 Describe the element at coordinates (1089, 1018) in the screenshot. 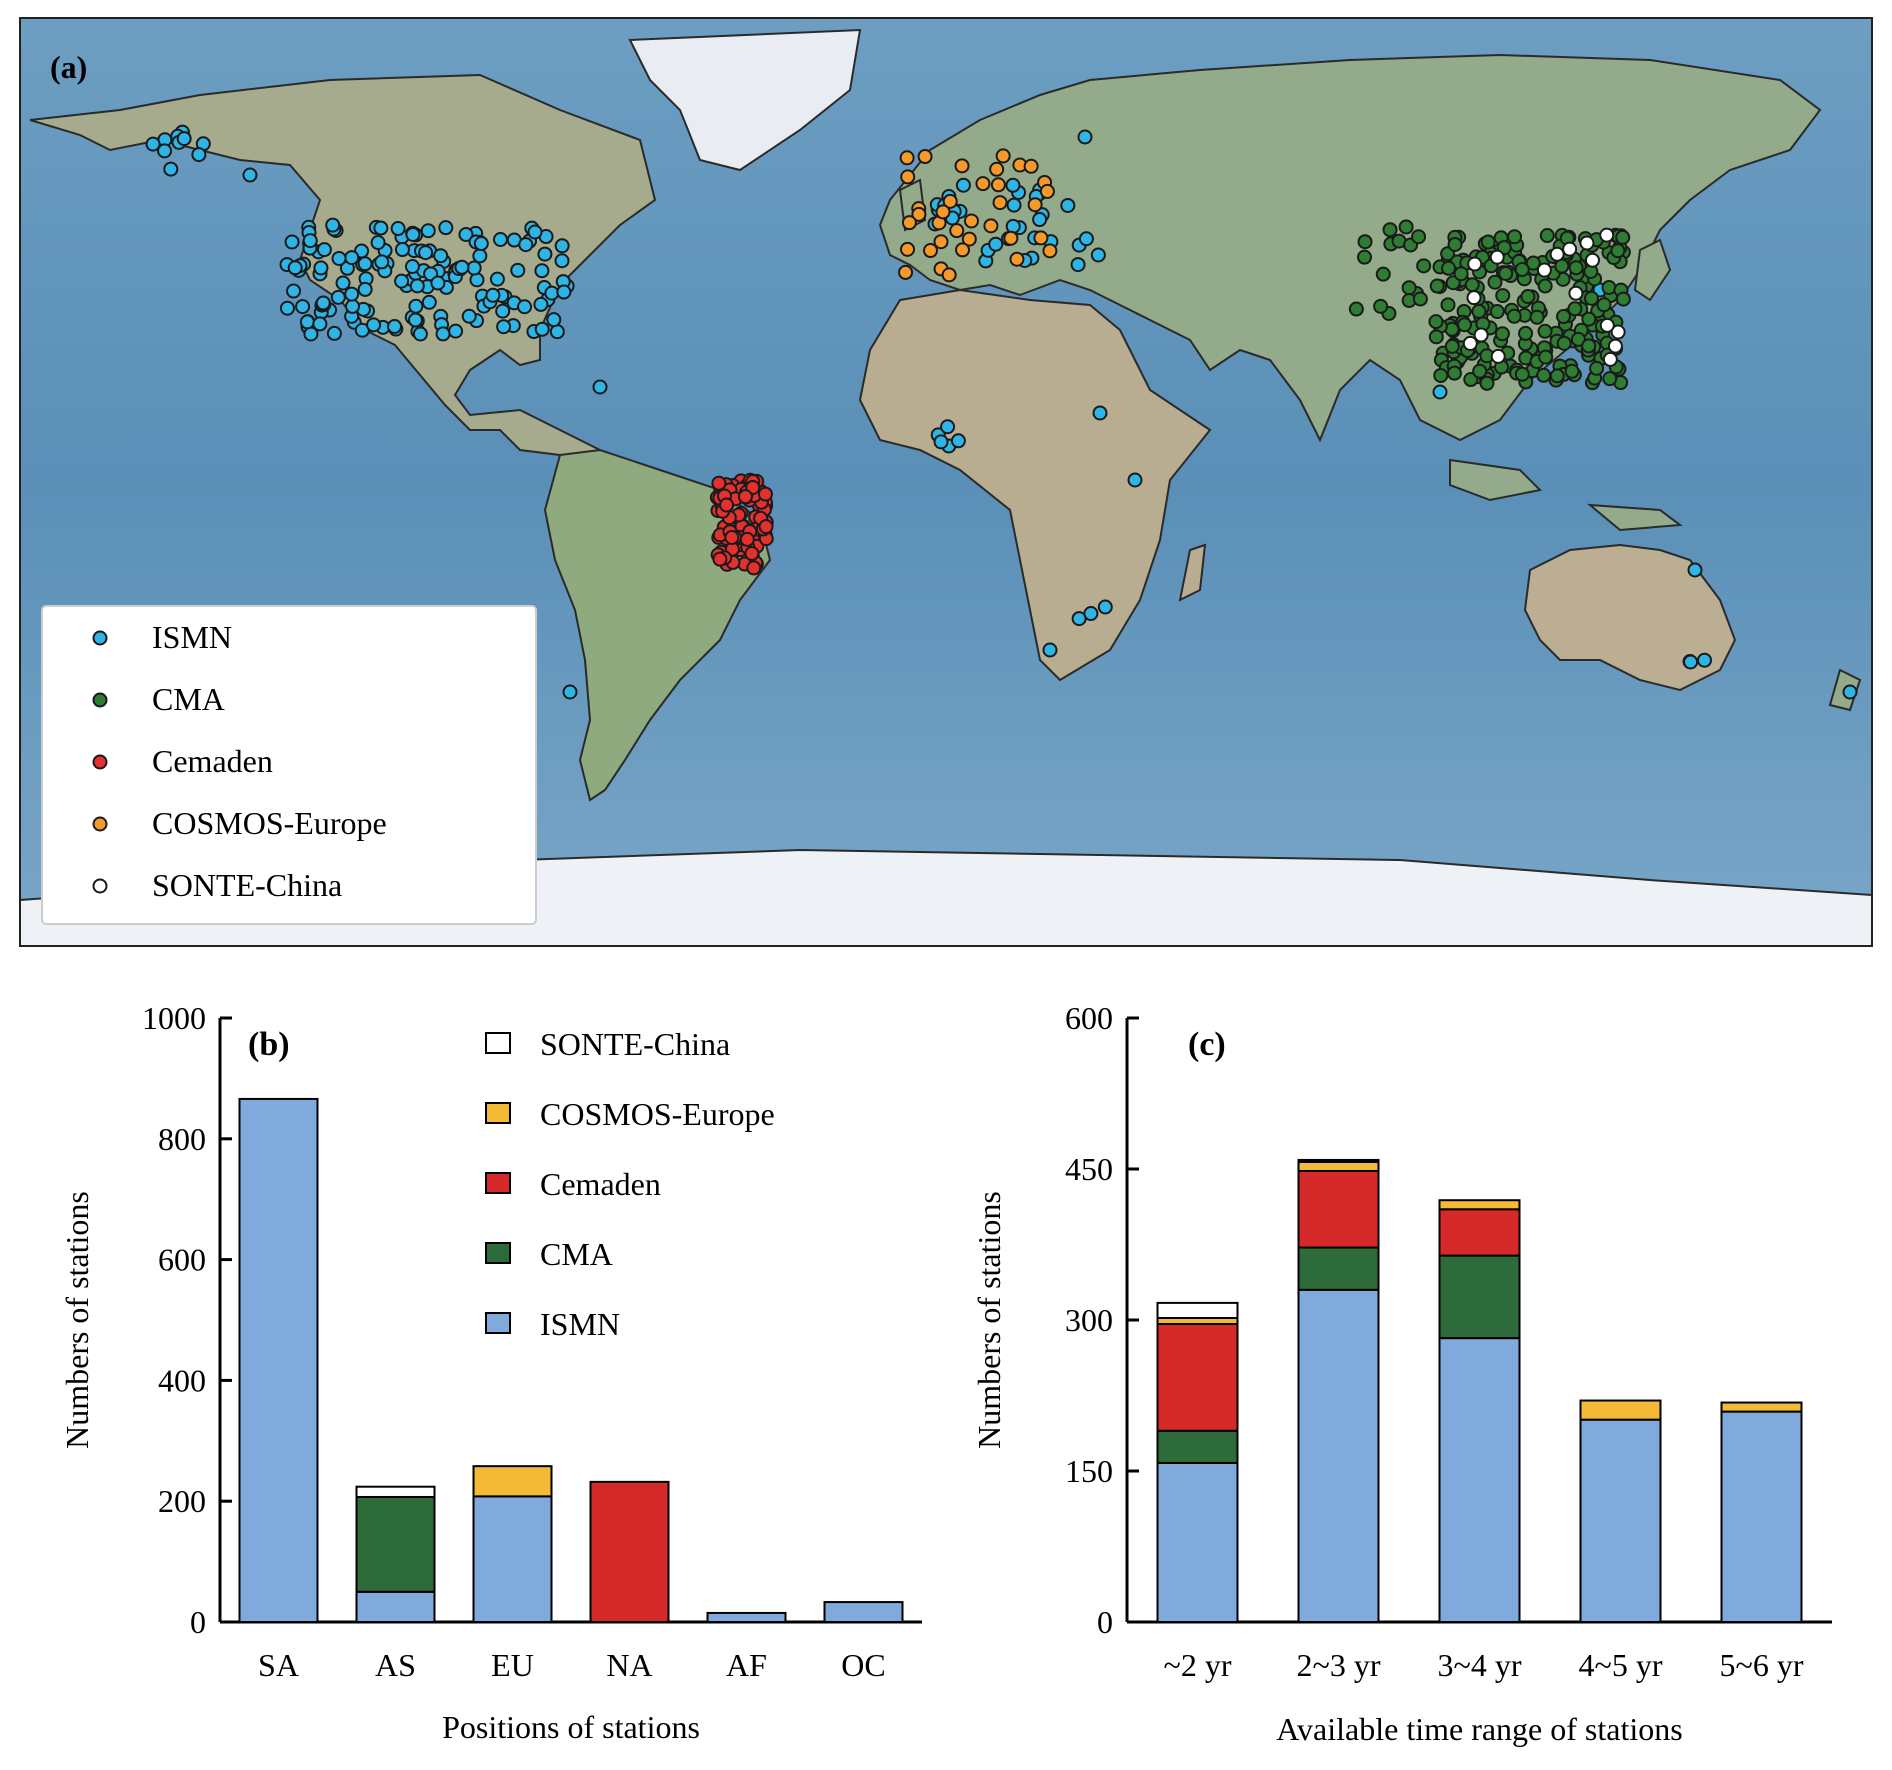

I see `y-tick-label: 600` at that location.